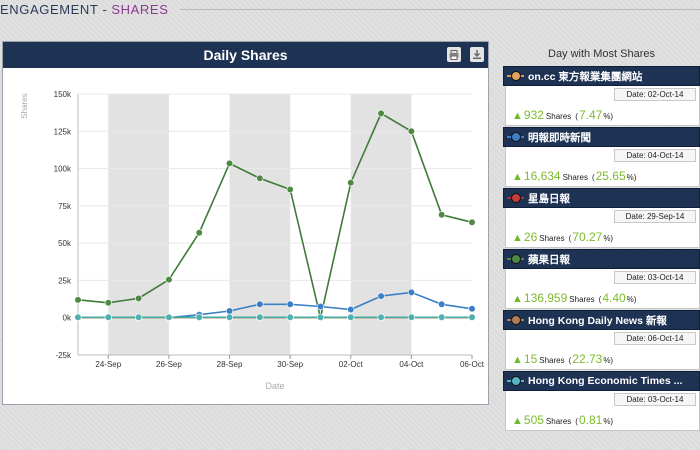 The height and width of the screenshot is (450, 700). What do you see at coordinates (67, 318) in the screenshot?
I see `y-tick-label: 0k` at bounding box center [67, 318].